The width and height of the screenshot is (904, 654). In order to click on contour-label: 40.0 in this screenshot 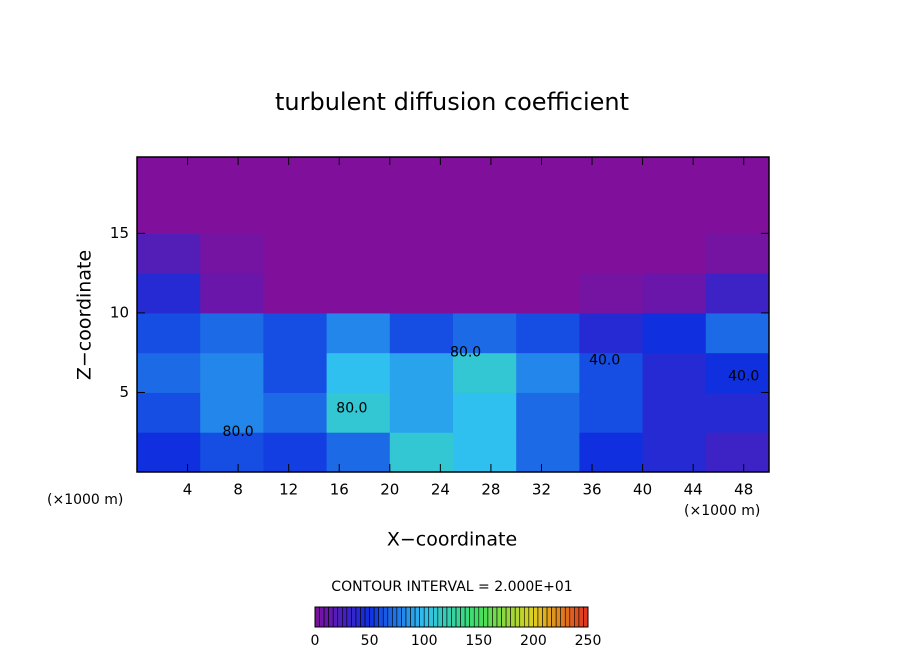, I will do `click(743, 377)`.